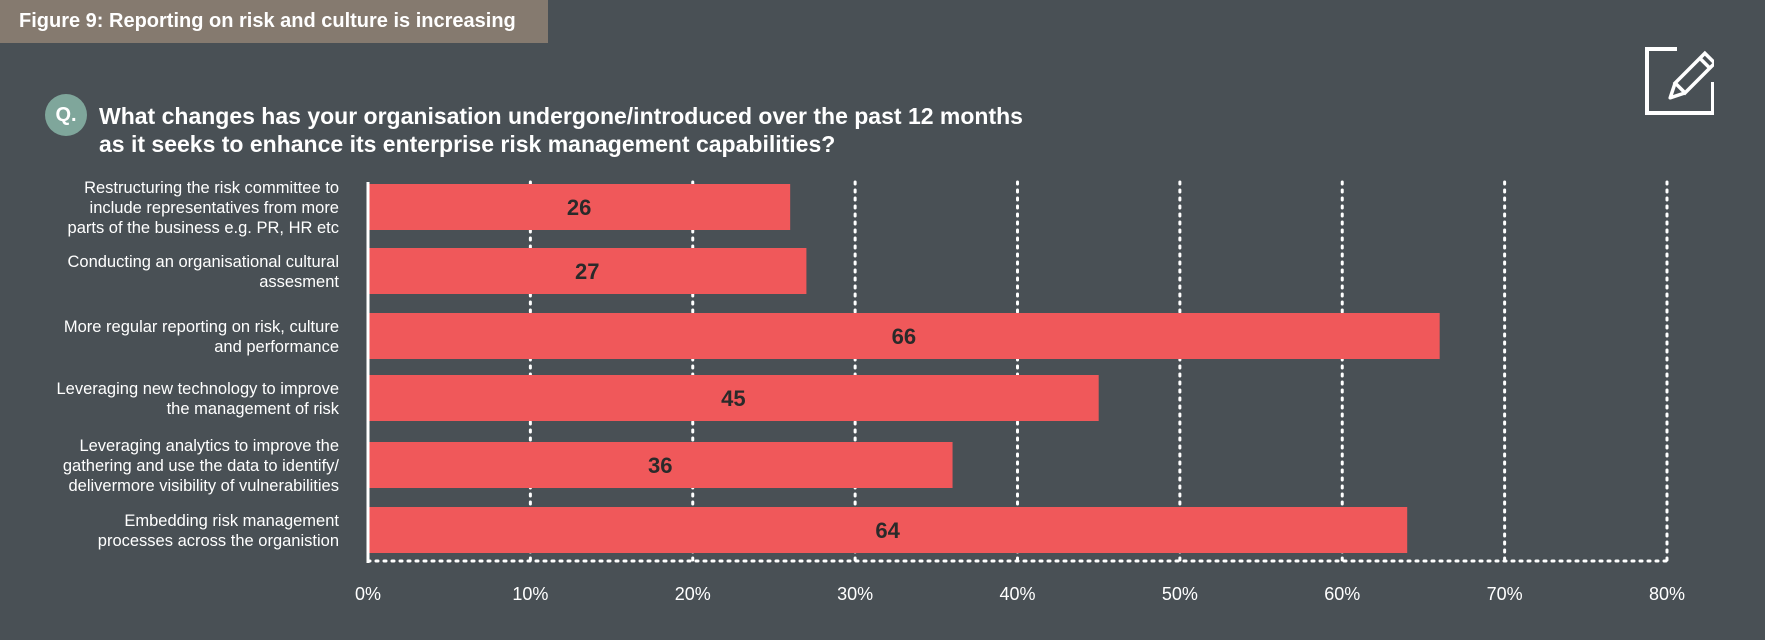 The image size is (1765, 640). I want to click on category-label: Embedding risk management, so click(231, 521).